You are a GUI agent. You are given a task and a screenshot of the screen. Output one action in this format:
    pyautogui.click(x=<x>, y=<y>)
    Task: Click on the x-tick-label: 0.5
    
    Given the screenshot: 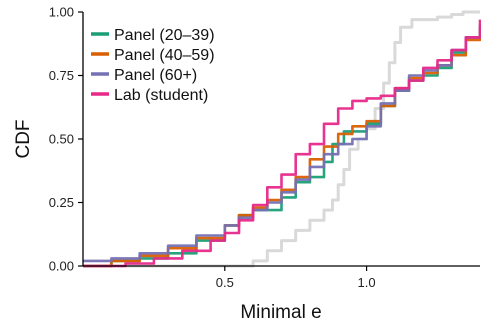 What is the action you would take?
    pyautogui.click(x=225, y=282)
    